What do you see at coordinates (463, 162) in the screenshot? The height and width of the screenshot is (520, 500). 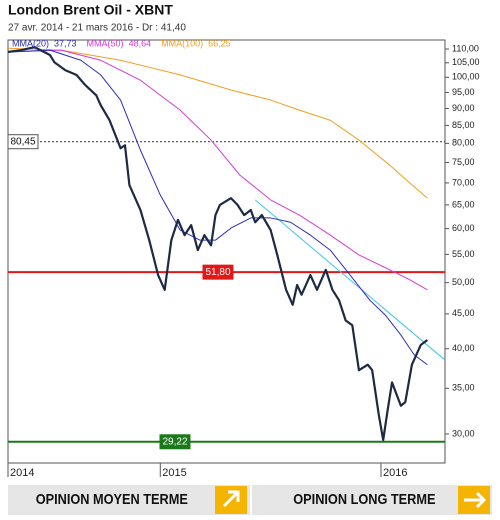 I see `y-tick-label: 75,00` at bounding box center [463, 162].